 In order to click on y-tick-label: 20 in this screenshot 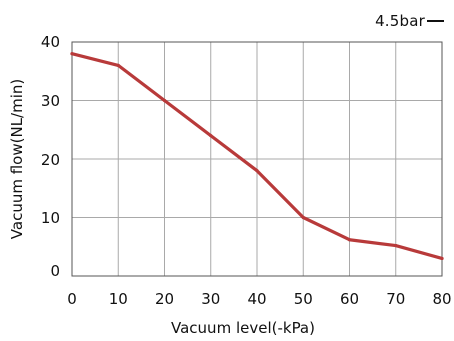, I will do `click(50, 160)`.